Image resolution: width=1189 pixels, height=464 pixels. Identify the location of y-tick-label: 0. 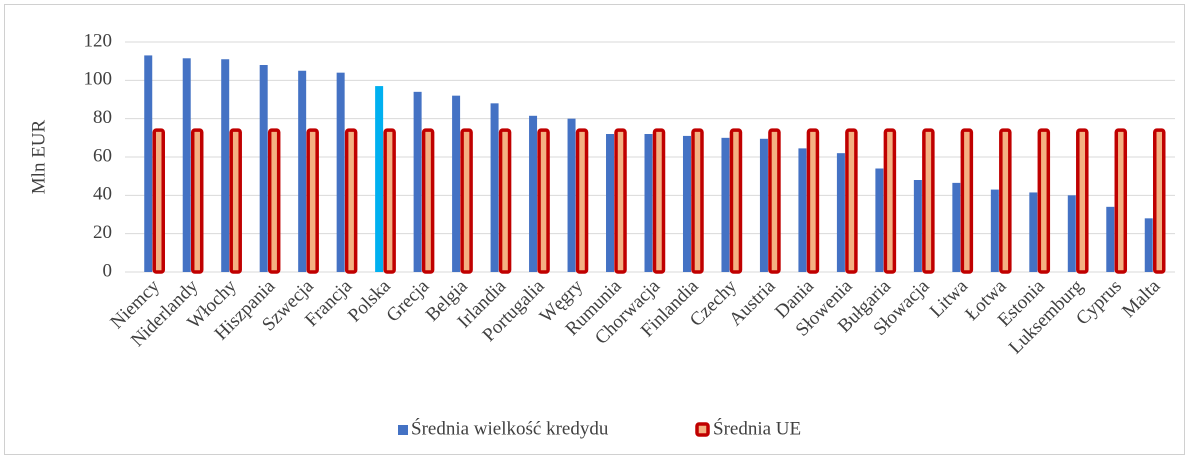
(108, 270).